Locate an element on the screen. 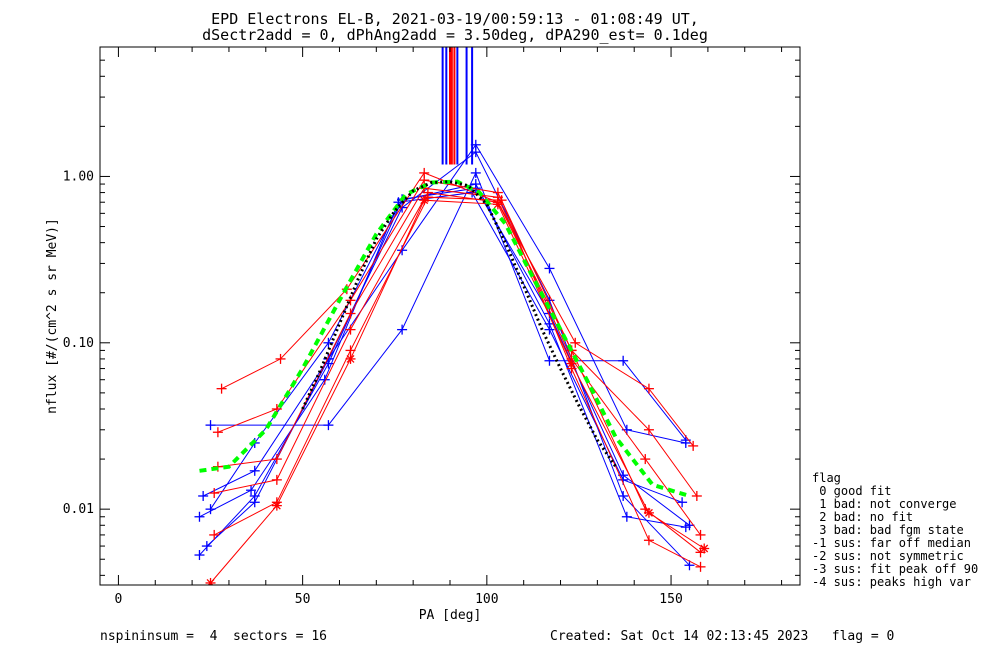 The image size is (1000, 650). legend-item-6: -3 sus: fit peak off 90 is located at coordinates (895, 569).